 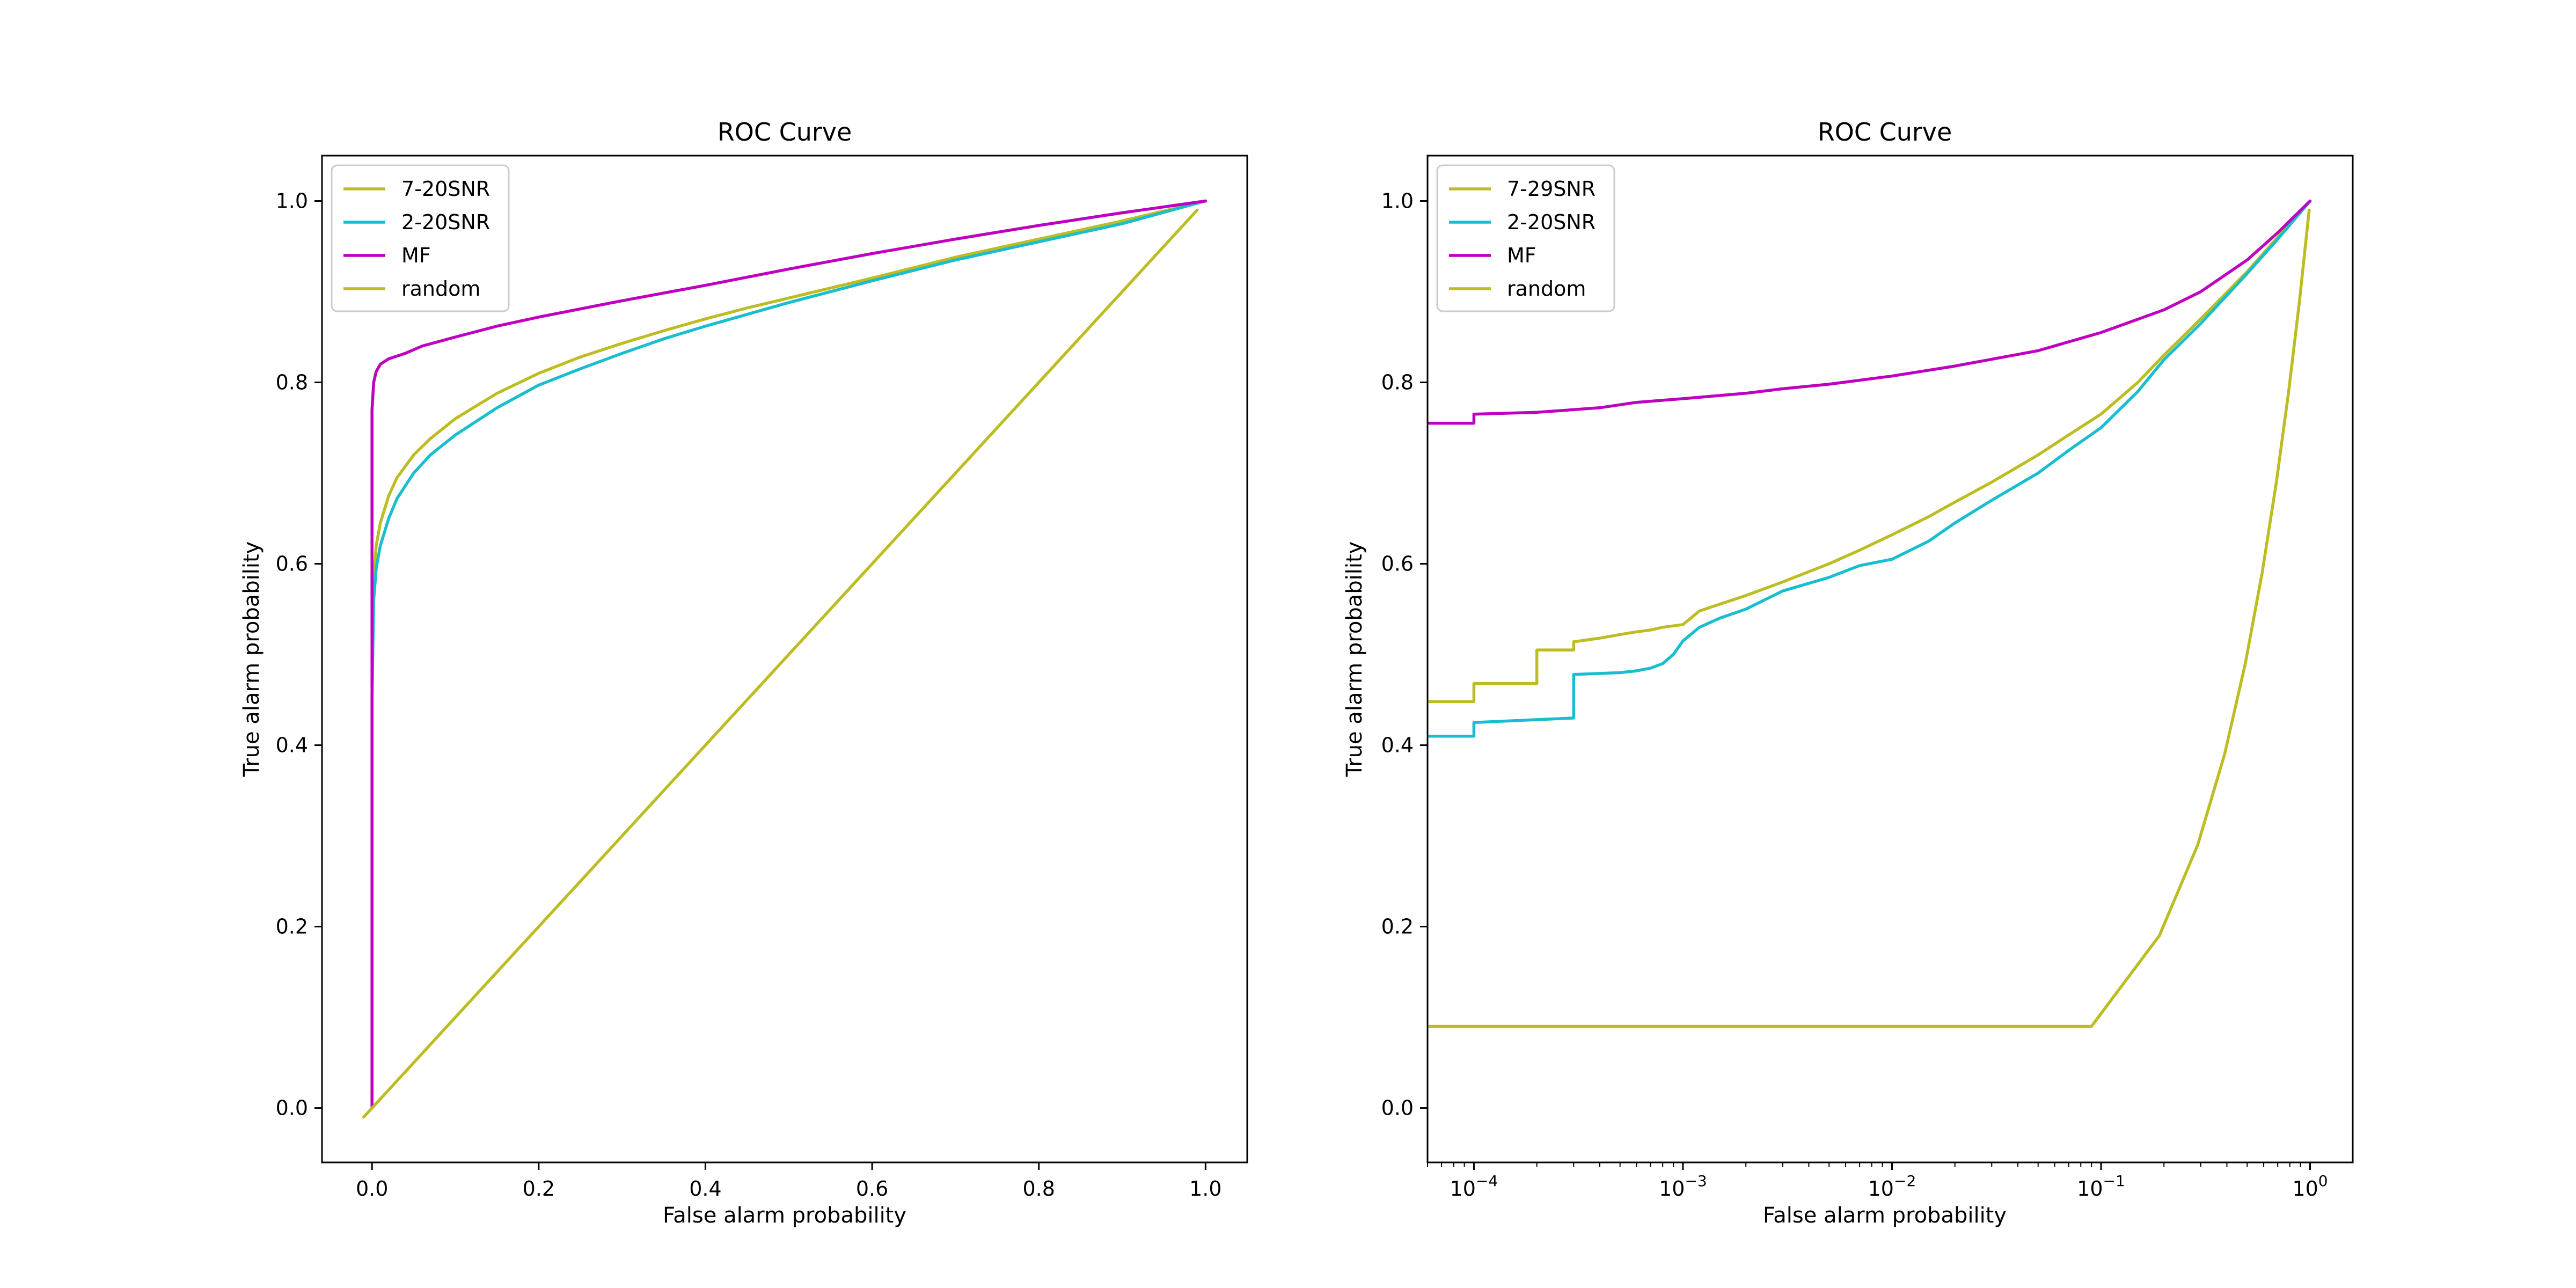 What do you see at coordinates (292, 201) in the screenshot?
I see `left-y-tick-label: 1.0` at bounding box center [292, 201].